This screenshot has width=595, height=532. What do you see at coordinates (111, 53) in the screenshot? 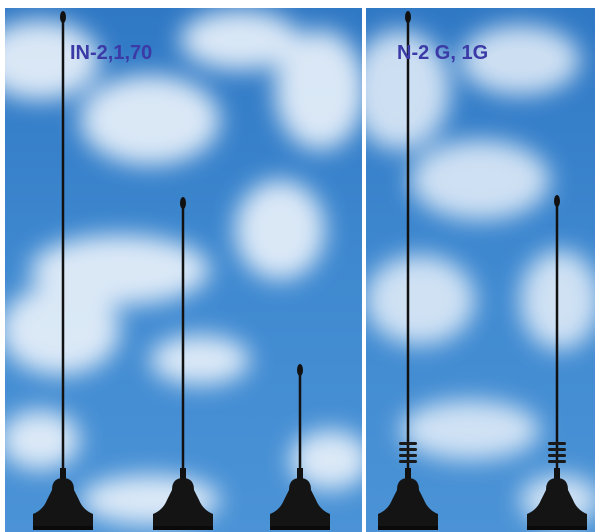
I see `panel-label: IN-2,1,70` at bounding box center [111, 53].